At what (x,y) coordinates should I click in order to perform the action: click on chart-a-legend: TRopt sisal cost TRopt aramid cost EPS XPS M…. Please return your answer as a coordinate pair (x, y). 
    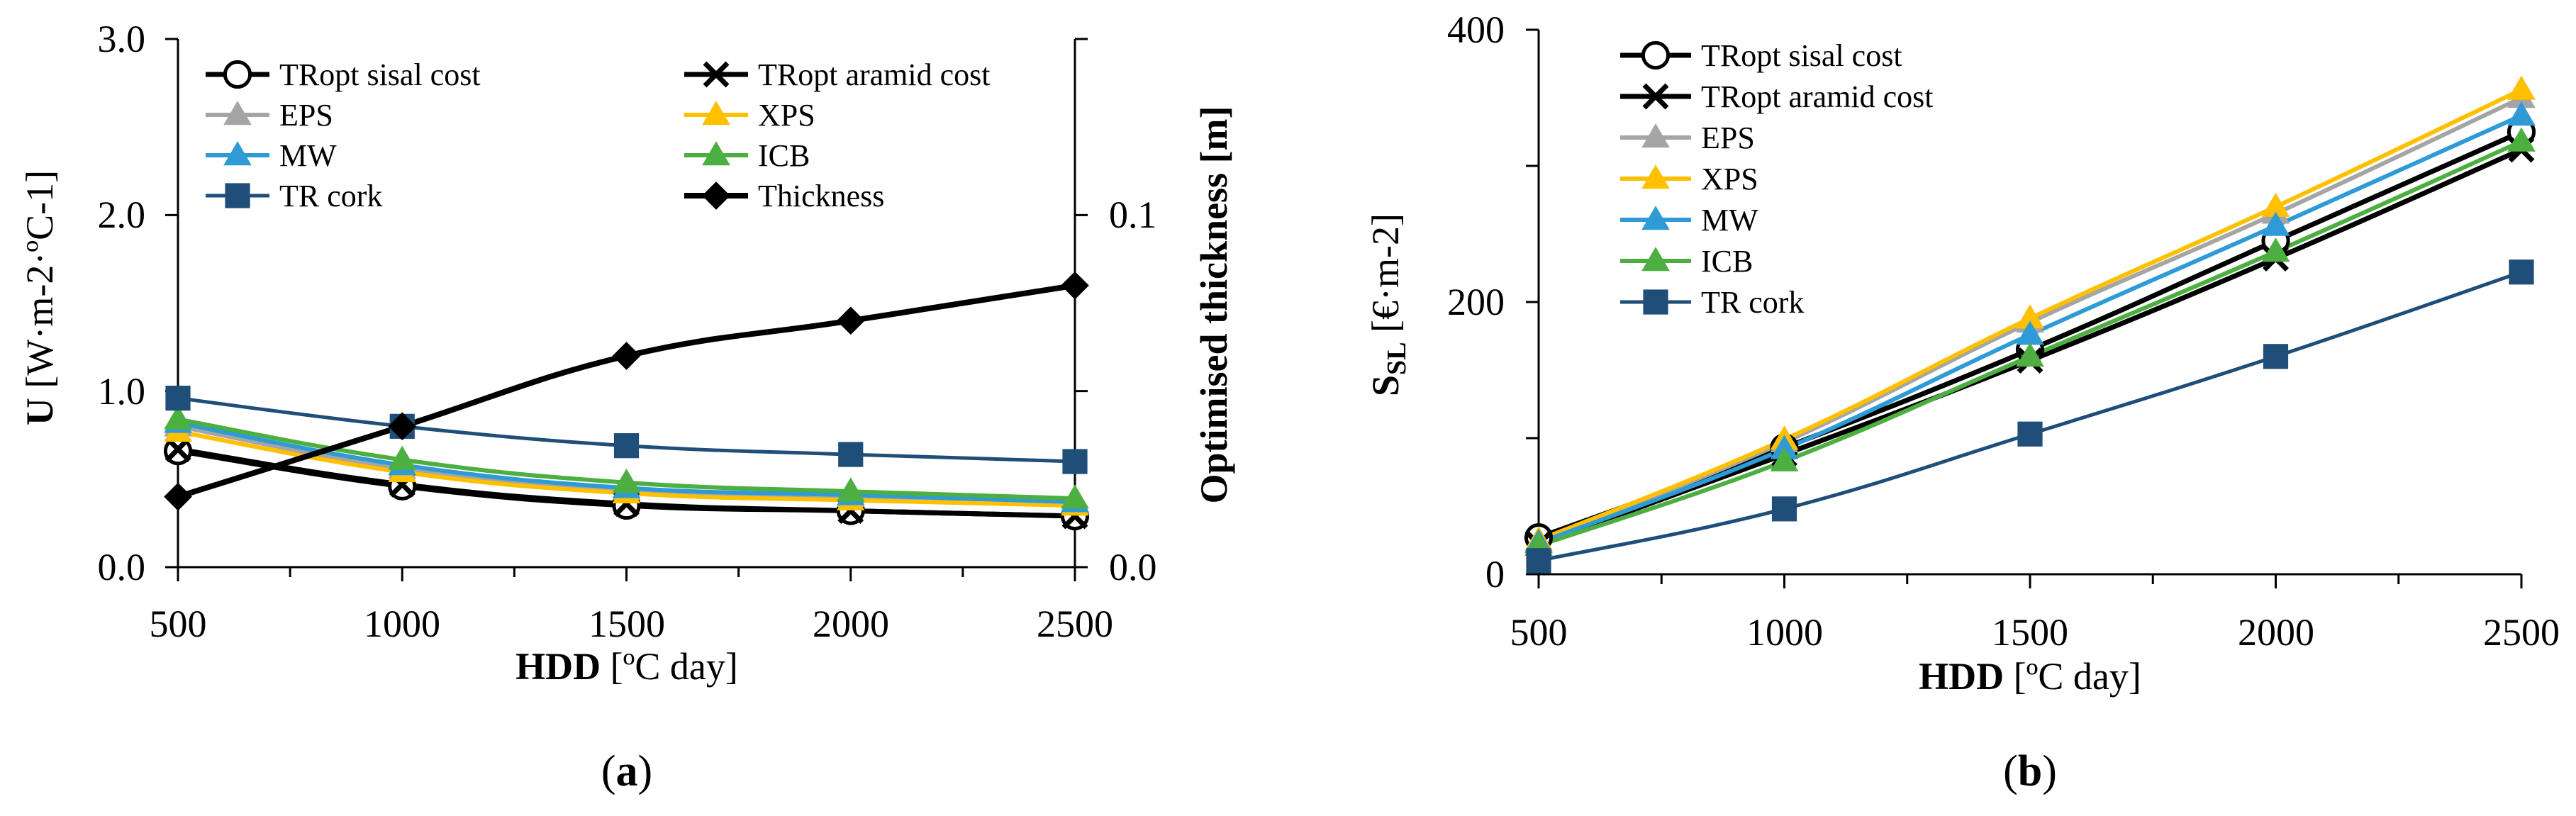
    Looking at the image, I should click on (598, 135).